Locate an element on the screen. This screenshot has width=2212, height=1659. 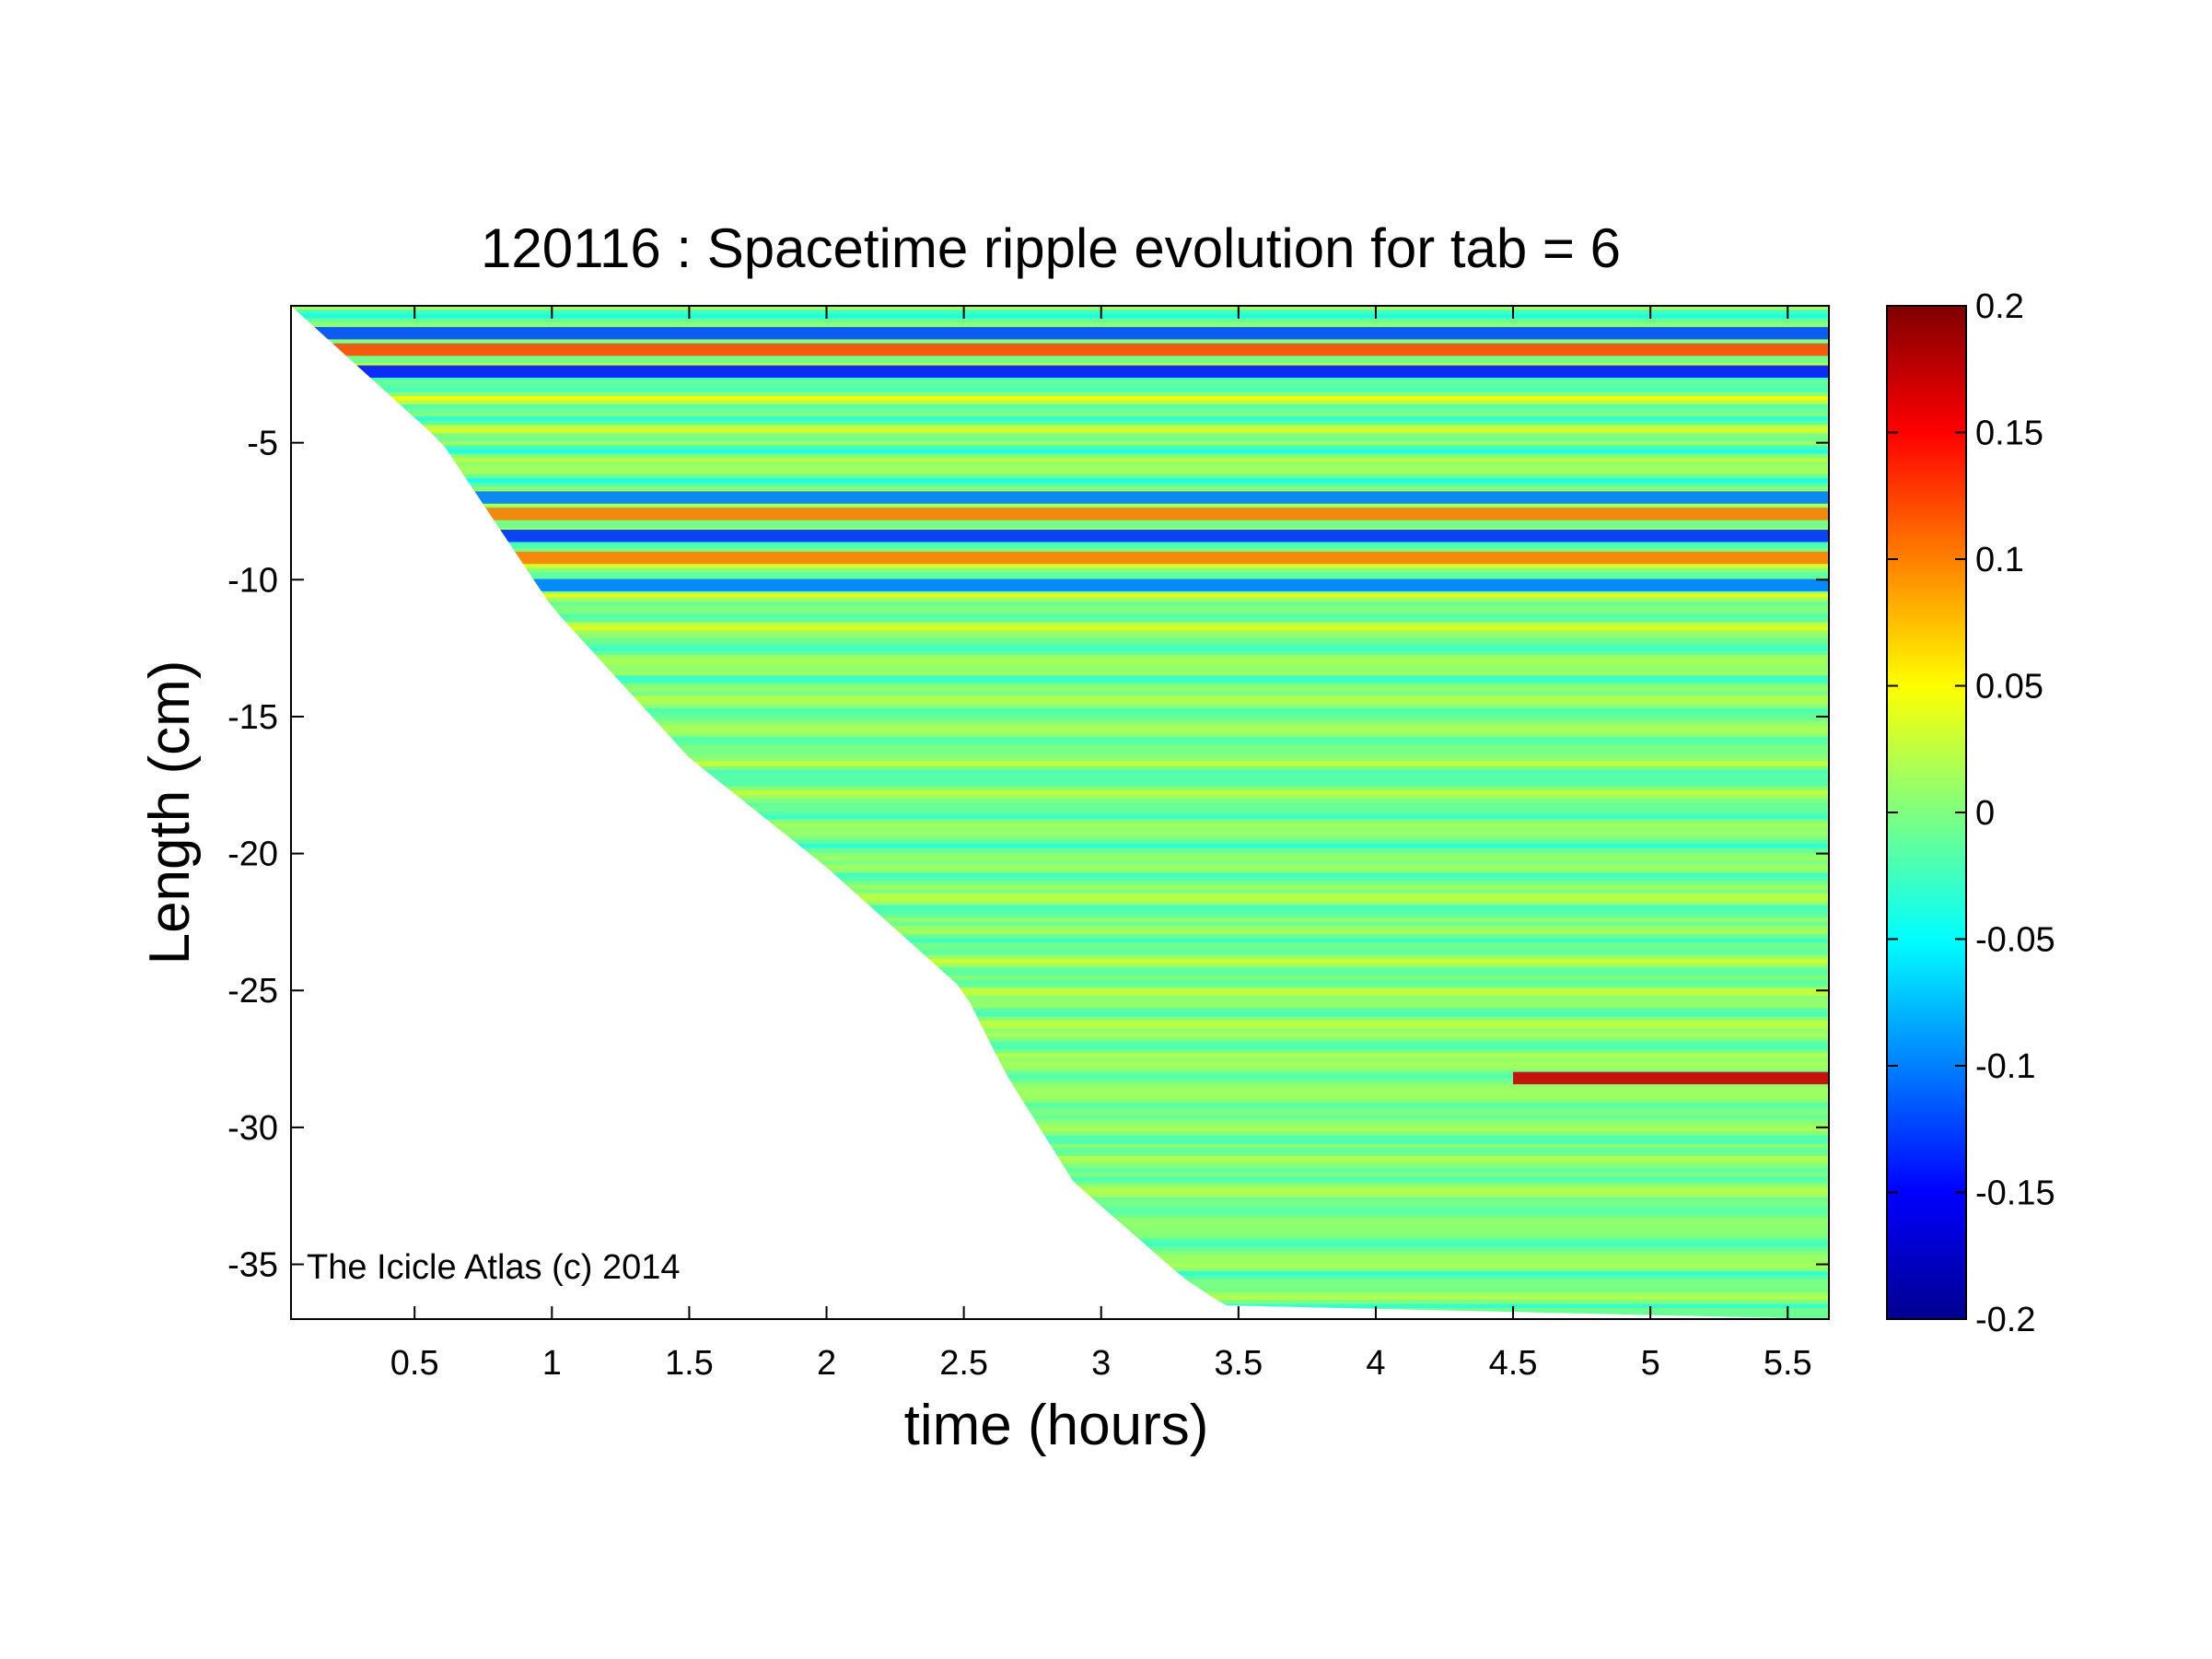
x-tick-label: 5.5 is located at coordinates (1788, 1363).